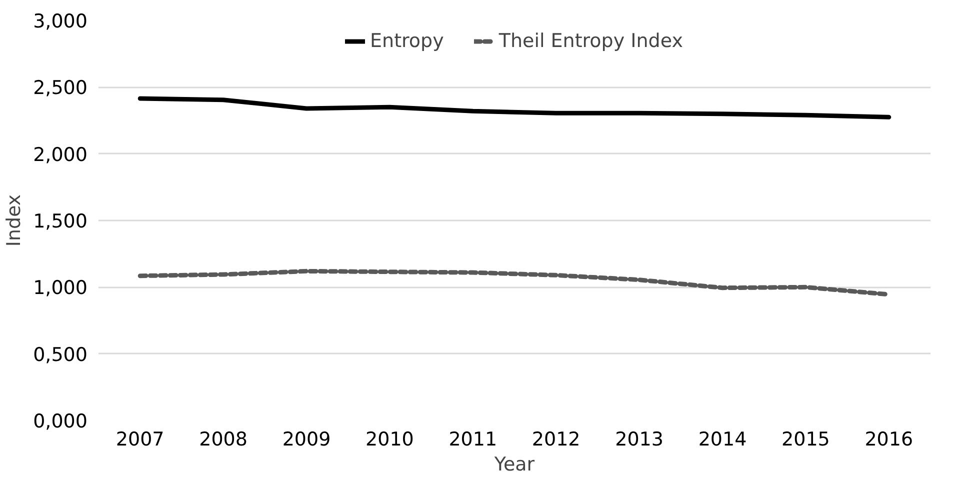 The height and width of the screenshot is (484, 978). What do you see at coordinates (306, 439) in the screenshot?
I see `x-tick-label: 2009` at bounding box center [306, 439].